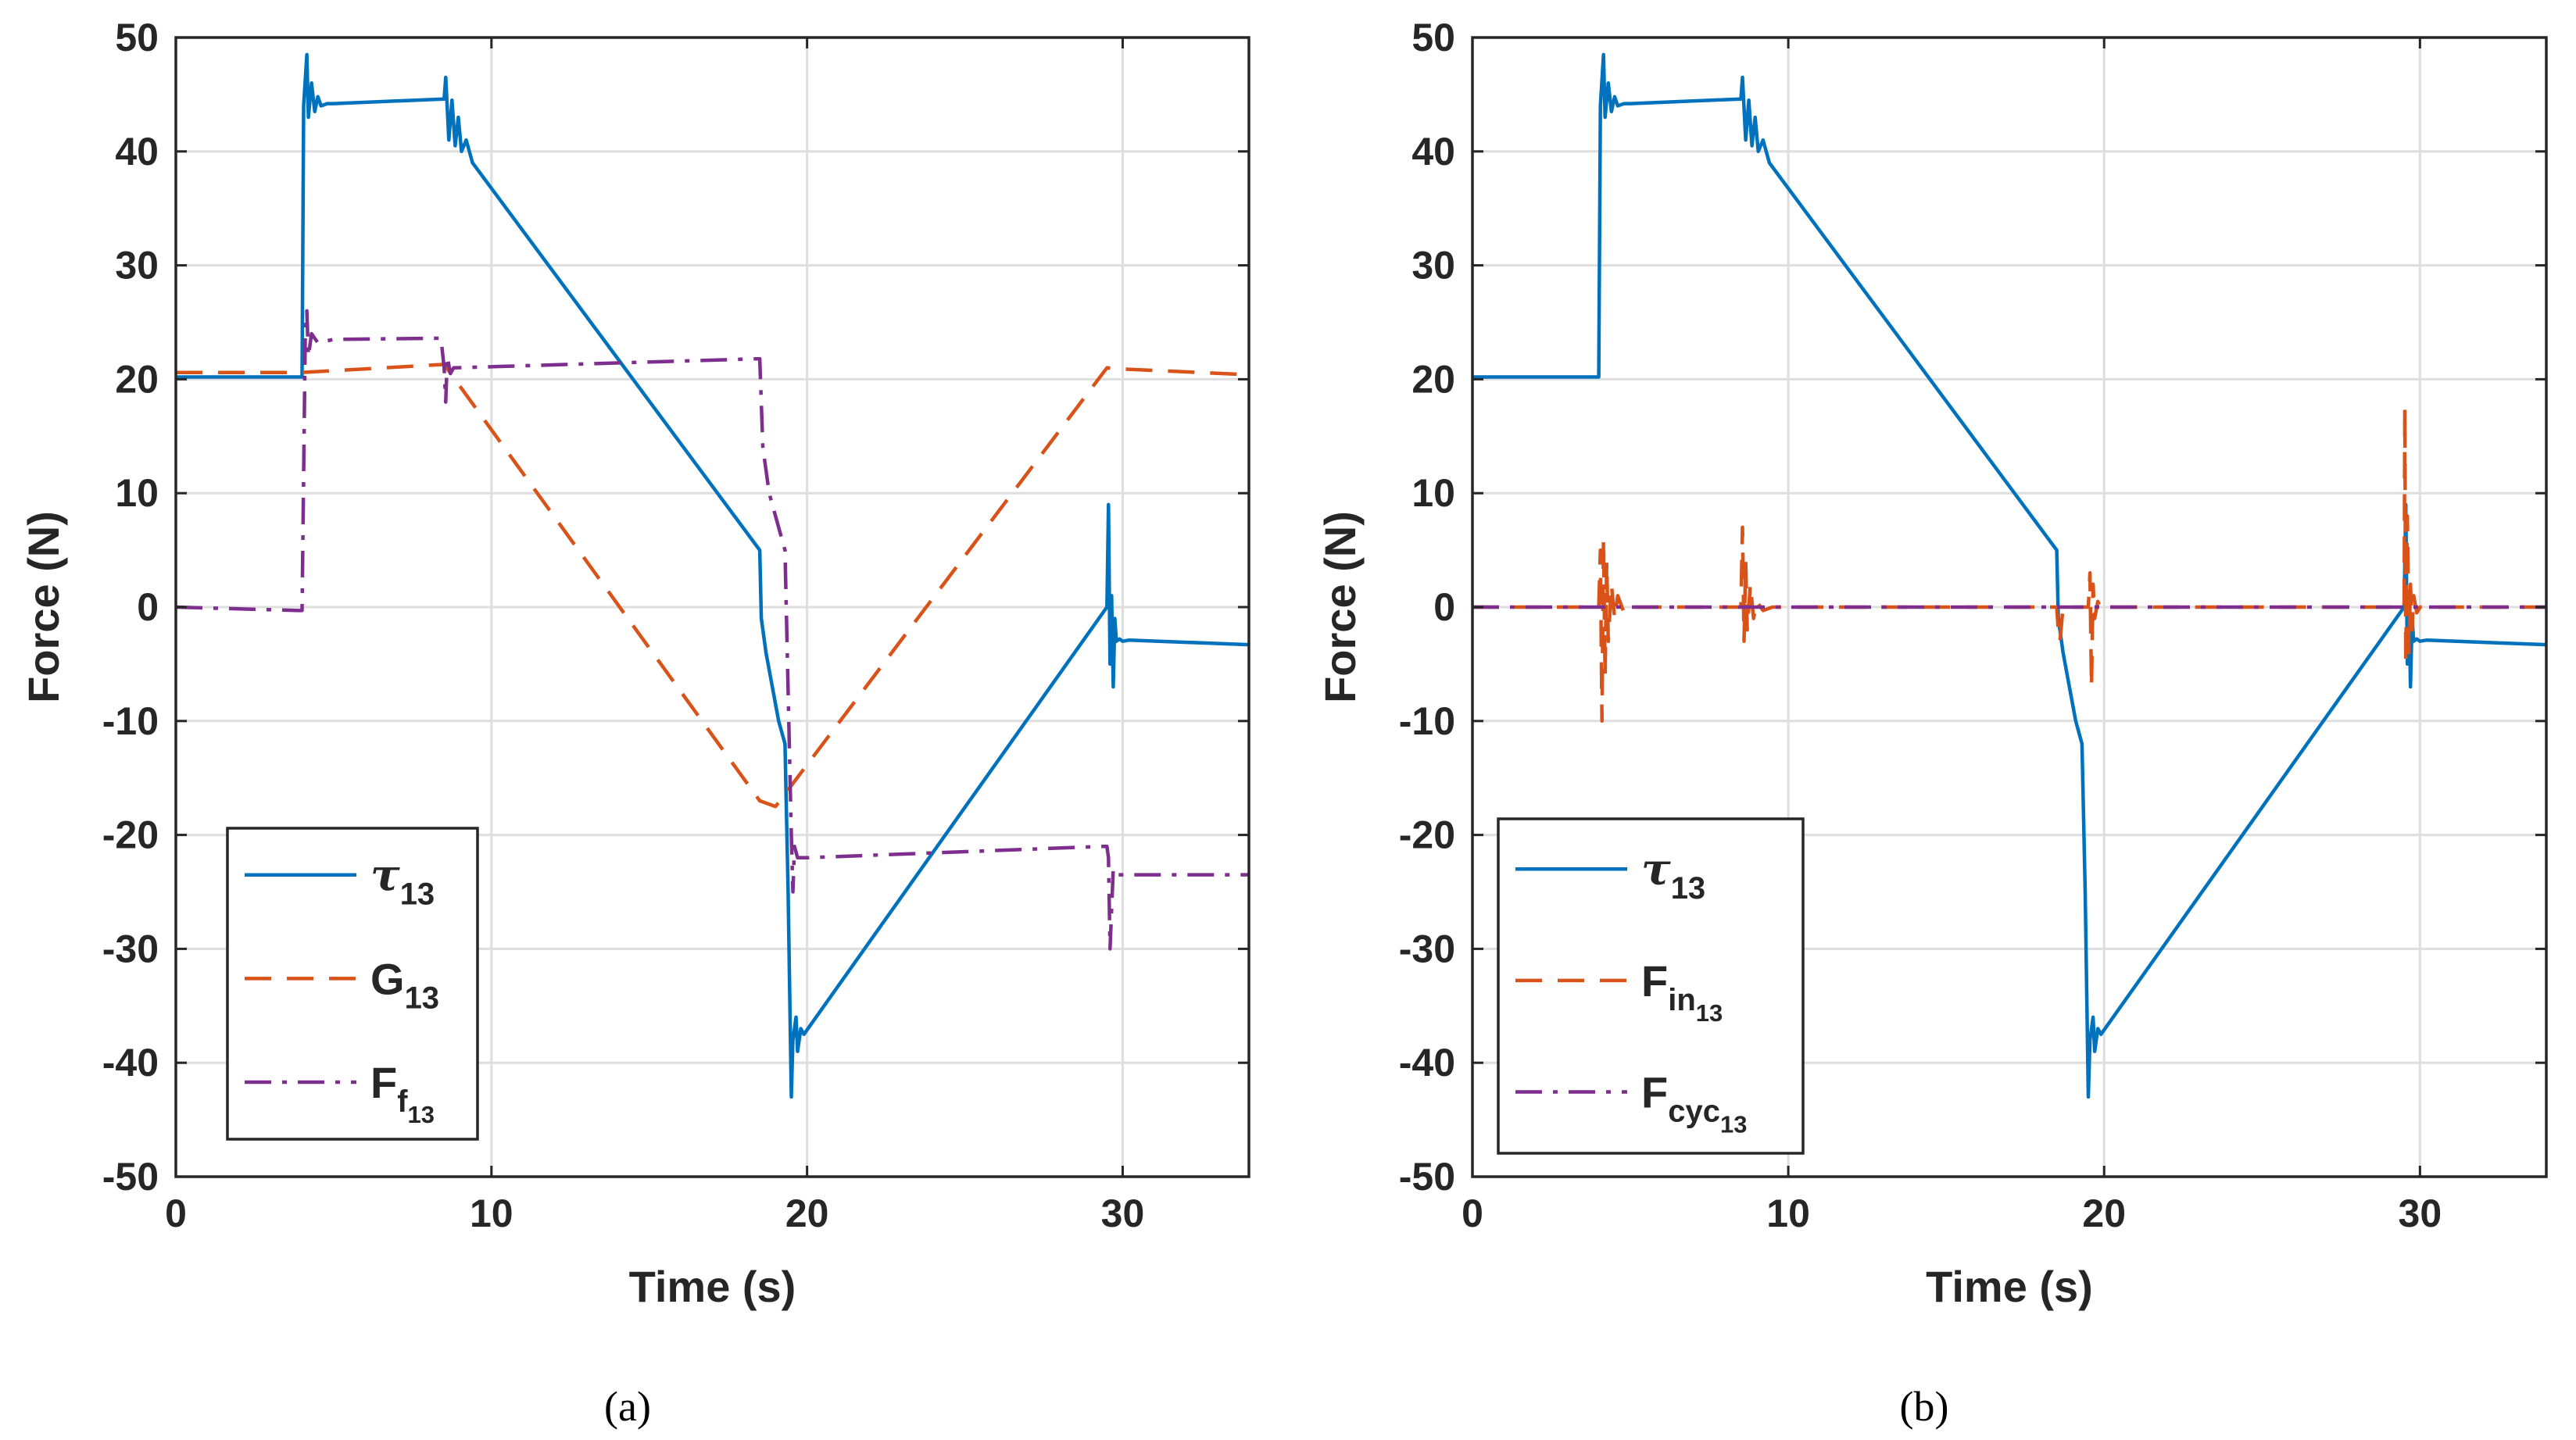  Describe the element at coordinates (627, 1406) in the screenshot. I see `panel-caption: (a)` at that location.